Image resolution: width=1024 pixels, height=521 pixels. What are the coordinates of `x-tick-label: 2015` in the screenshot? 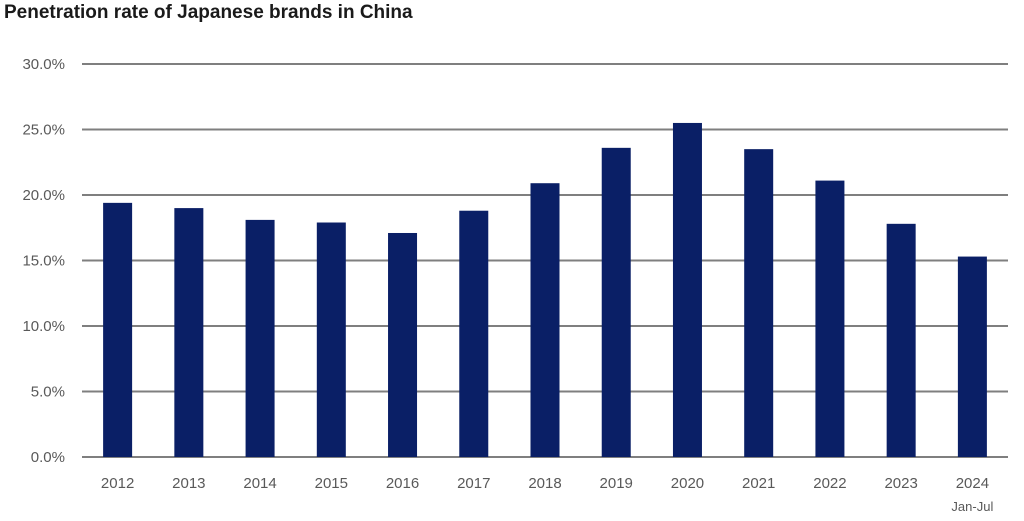 It's located at (331, 483).